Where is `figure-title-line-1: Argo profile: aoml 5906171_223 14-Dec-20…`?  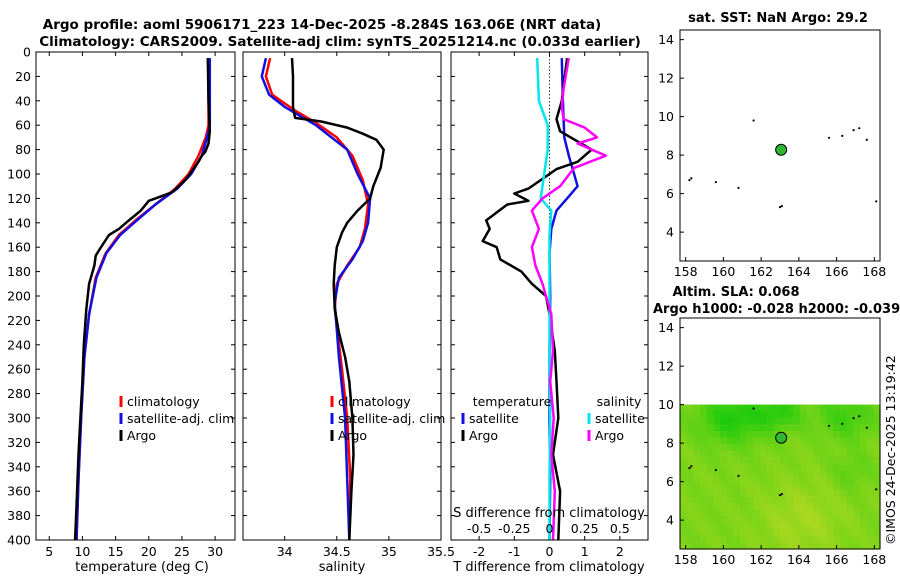
figure-title-line-1: Argo profile: aoml 5906171_223 14-Dec-20… is located at coordinates (322, 25).